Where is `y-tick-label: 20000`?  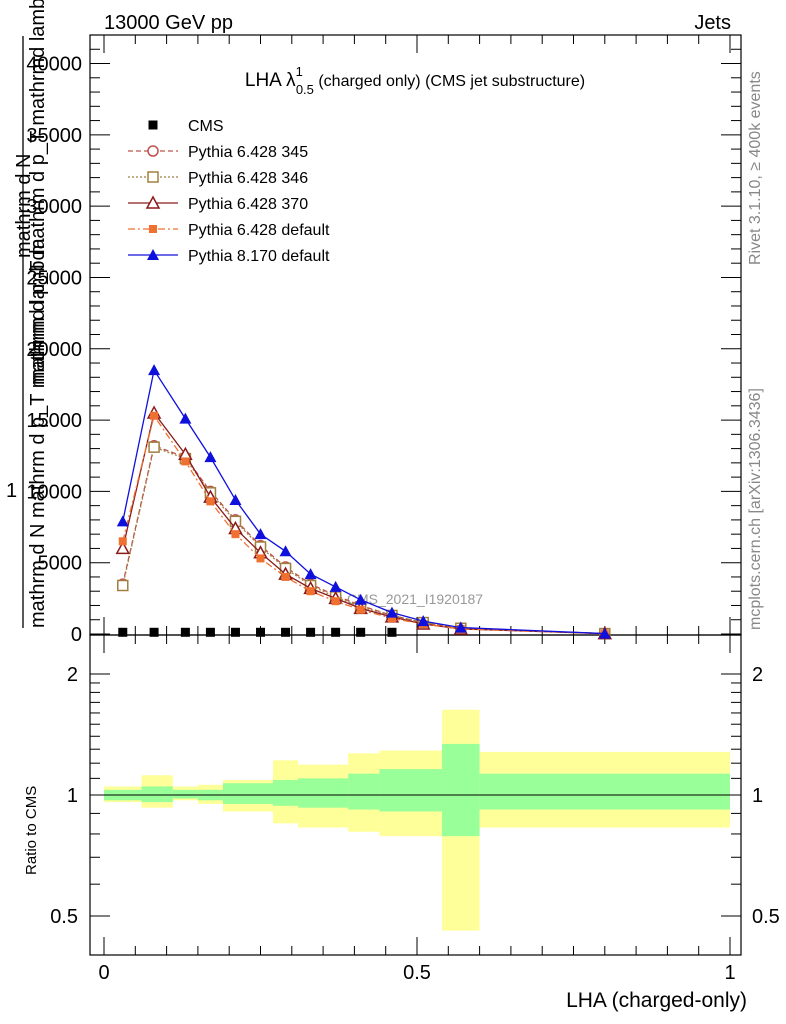
y-tick-label: 20000 is located at coordinates (54, 350).